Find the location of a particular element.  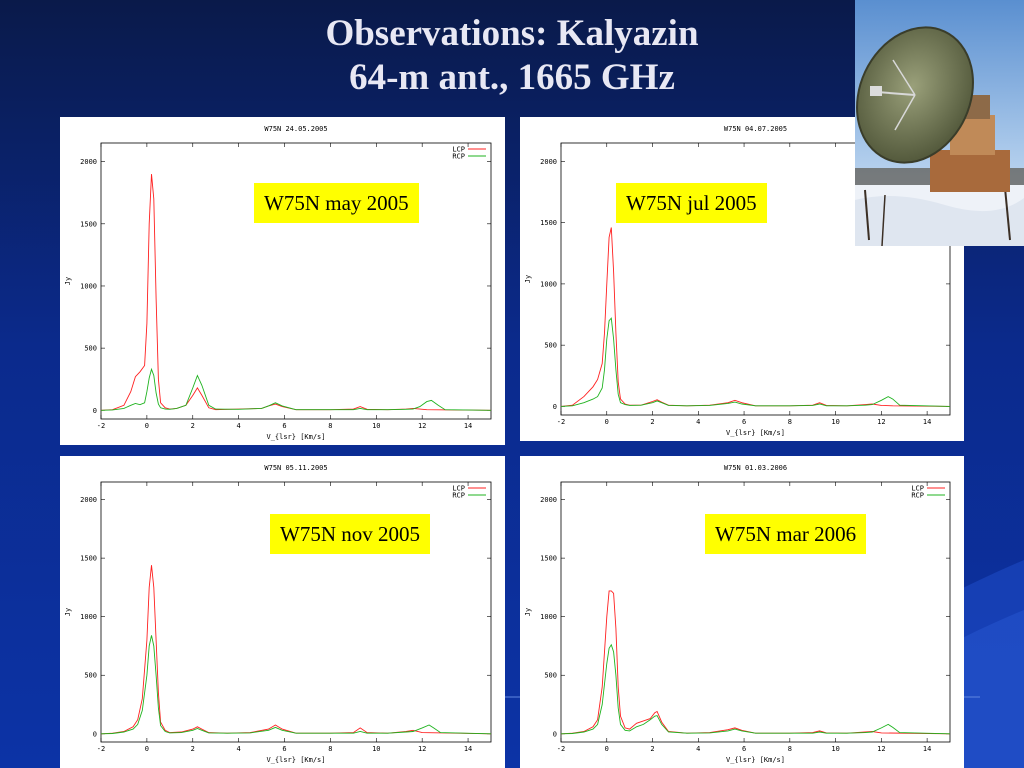

chart-title: W75N 05.11.2005 is located at coordinates (295, 468).